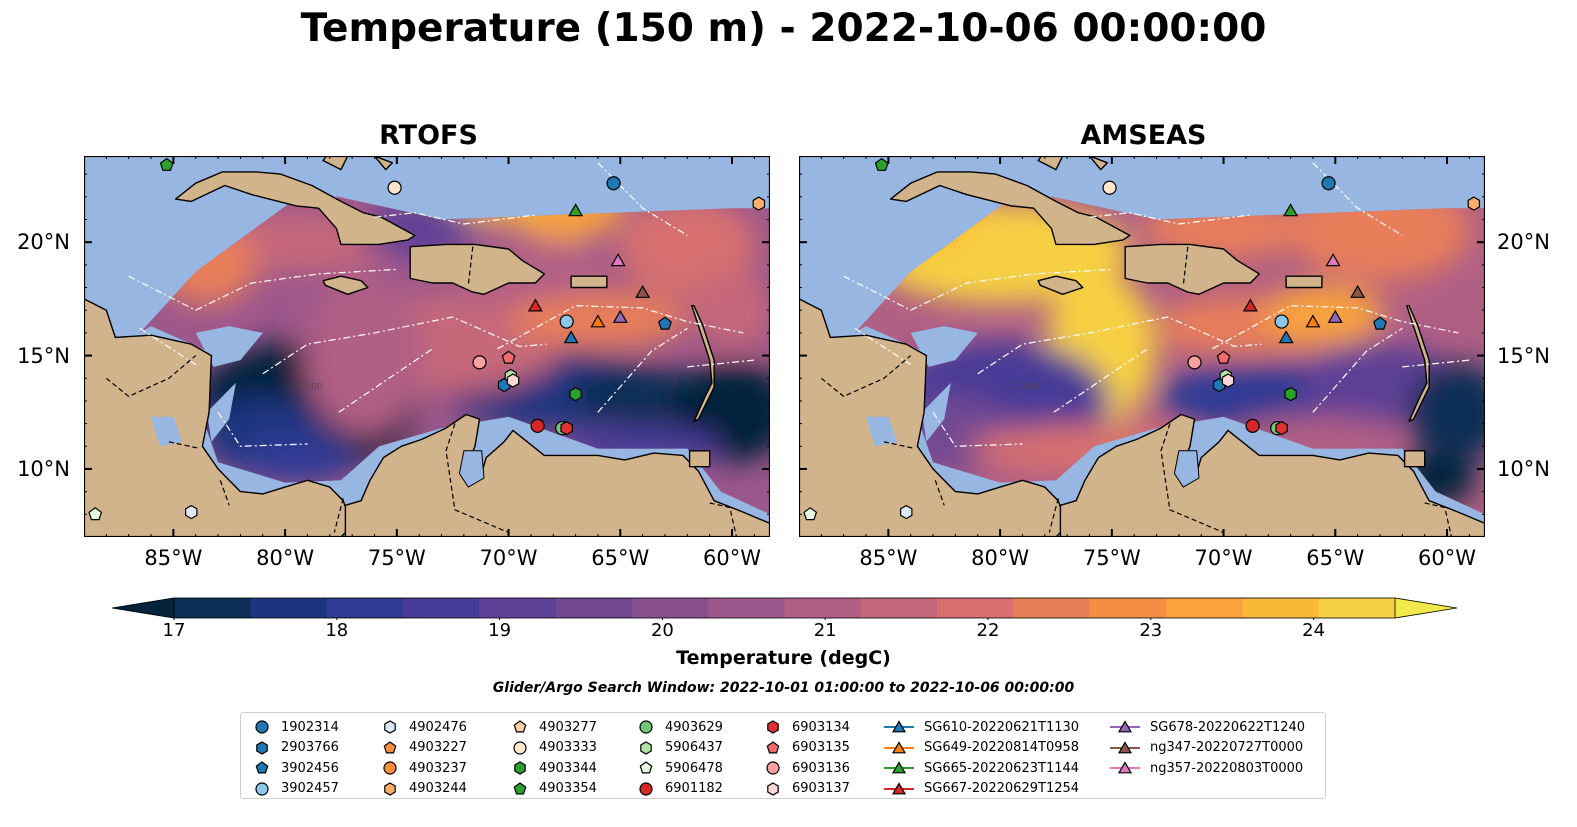 This screenshot has height=827, width=1577. Describe the element at coordinates (1223, 558) in the screenshot. I see `lon-label: 70°W` at that location.